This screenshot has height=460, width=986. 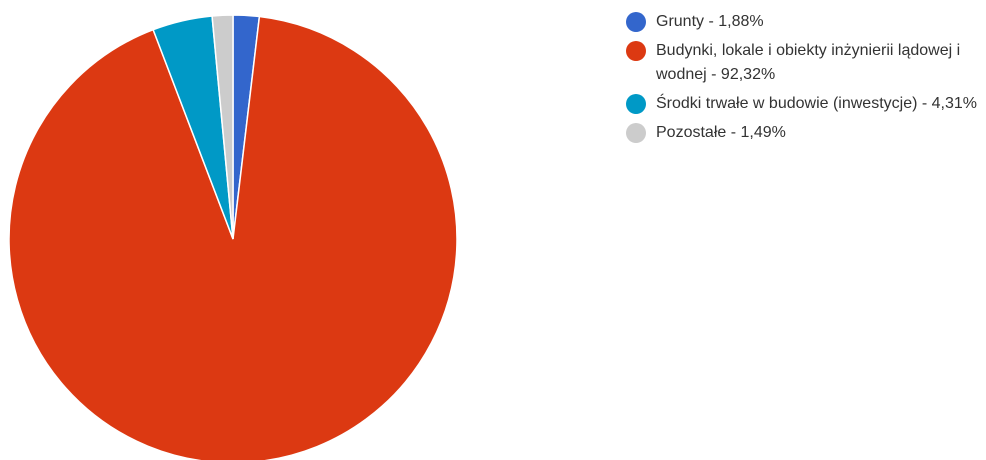 What do you see at coordinates (710, 21) in the screenshot?
I see `legend-label-grunty: Grunty - 1,88%` at bounding box center [710, 21].